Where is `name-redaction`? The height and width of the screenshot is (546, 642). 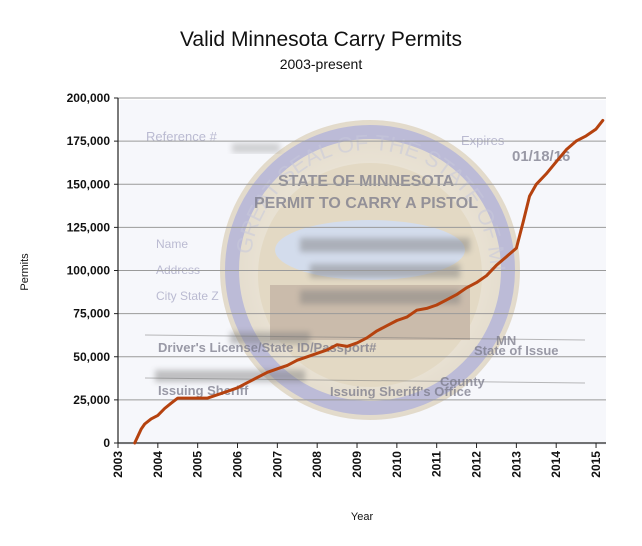 name-redaction is located at coordinates (385, 245).